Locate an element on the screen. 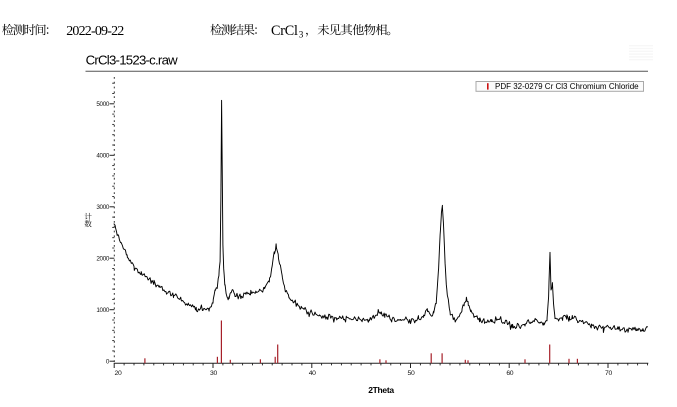  svg-text: 30 is located at coordinates (213, 373).